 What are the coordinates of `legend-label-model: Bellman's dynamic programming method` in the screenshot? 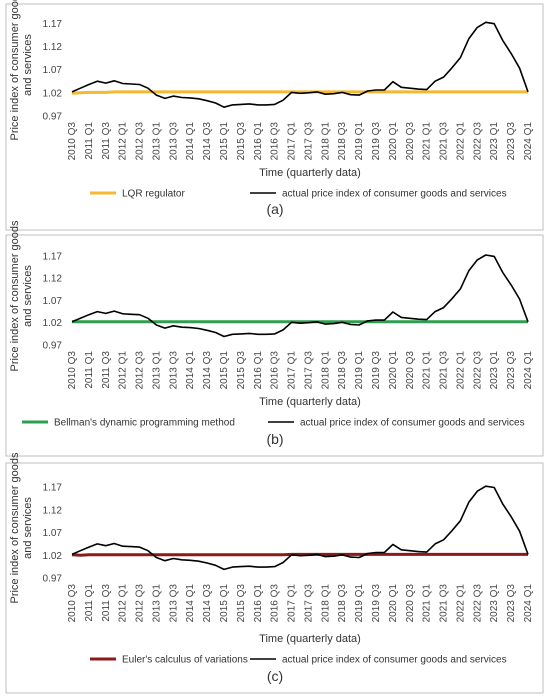 It's located at (144, 423).